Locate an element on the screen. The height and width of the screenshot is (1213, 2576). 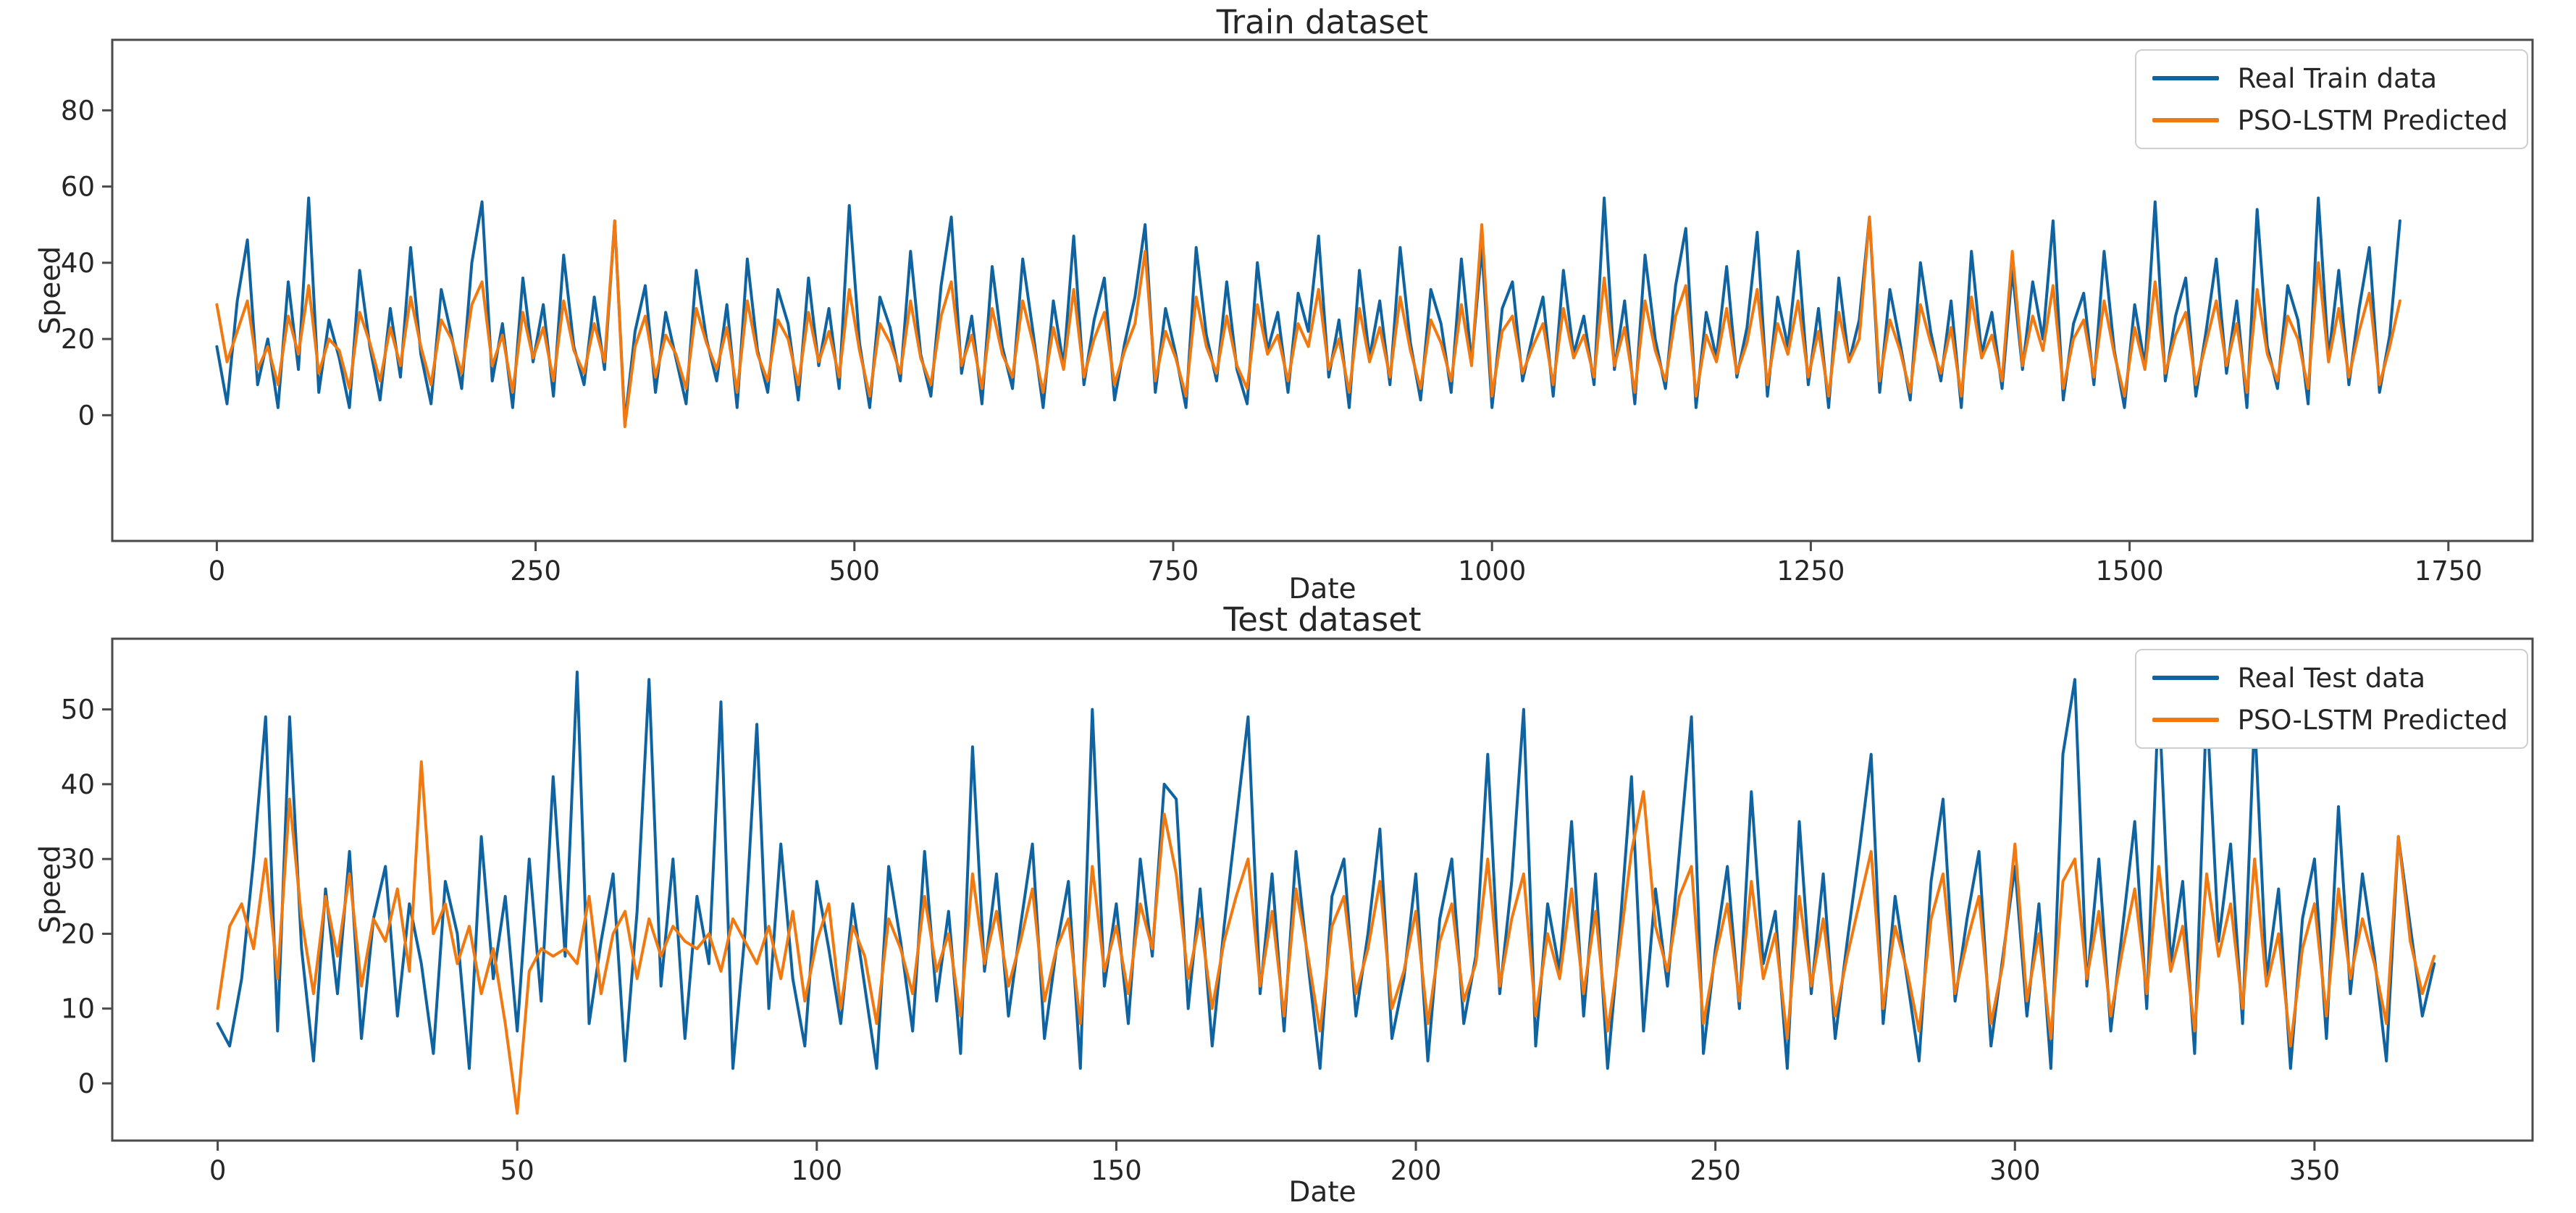
y-tick-label: 80 is located at coordinates (78, 110).